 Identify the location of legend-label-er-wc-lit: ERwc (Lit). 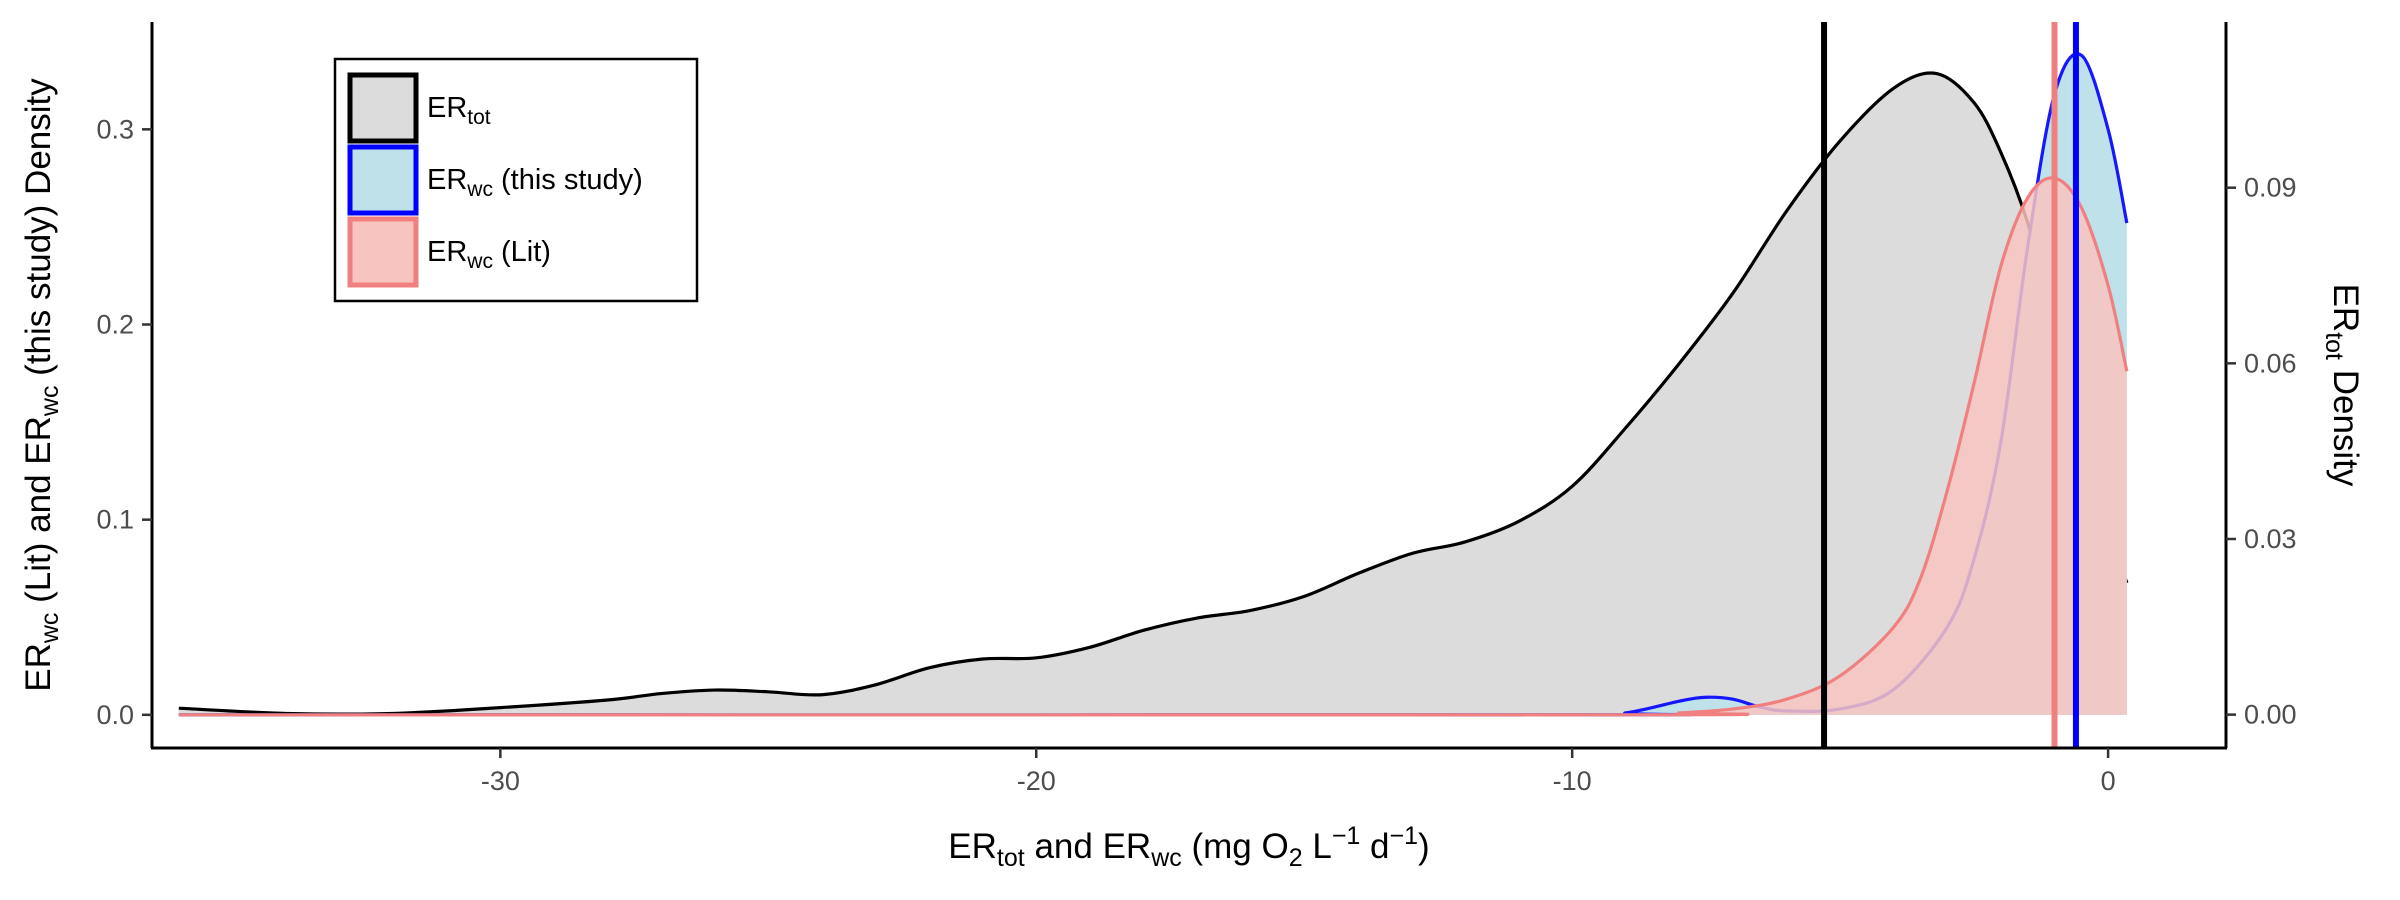
(489, 254).